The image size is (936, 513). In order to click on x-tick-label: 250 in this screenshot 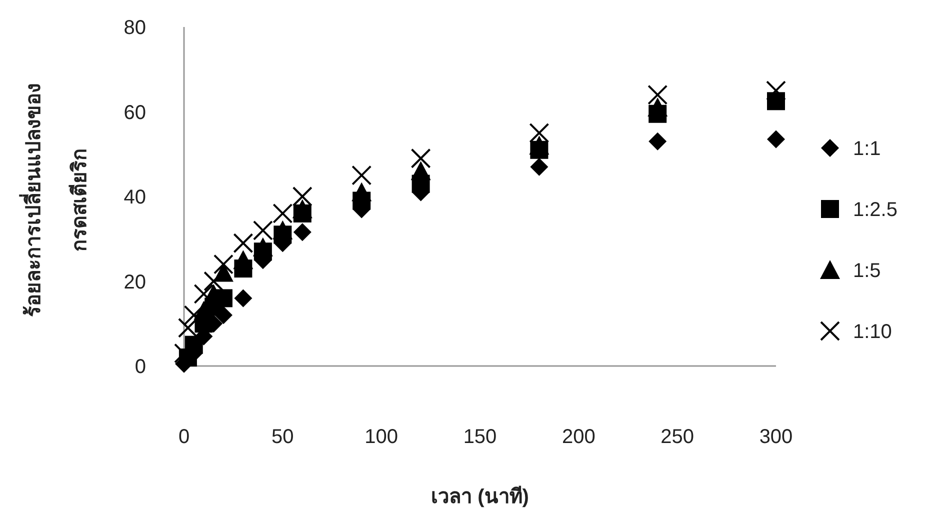, I will do `click(677, 437)`.